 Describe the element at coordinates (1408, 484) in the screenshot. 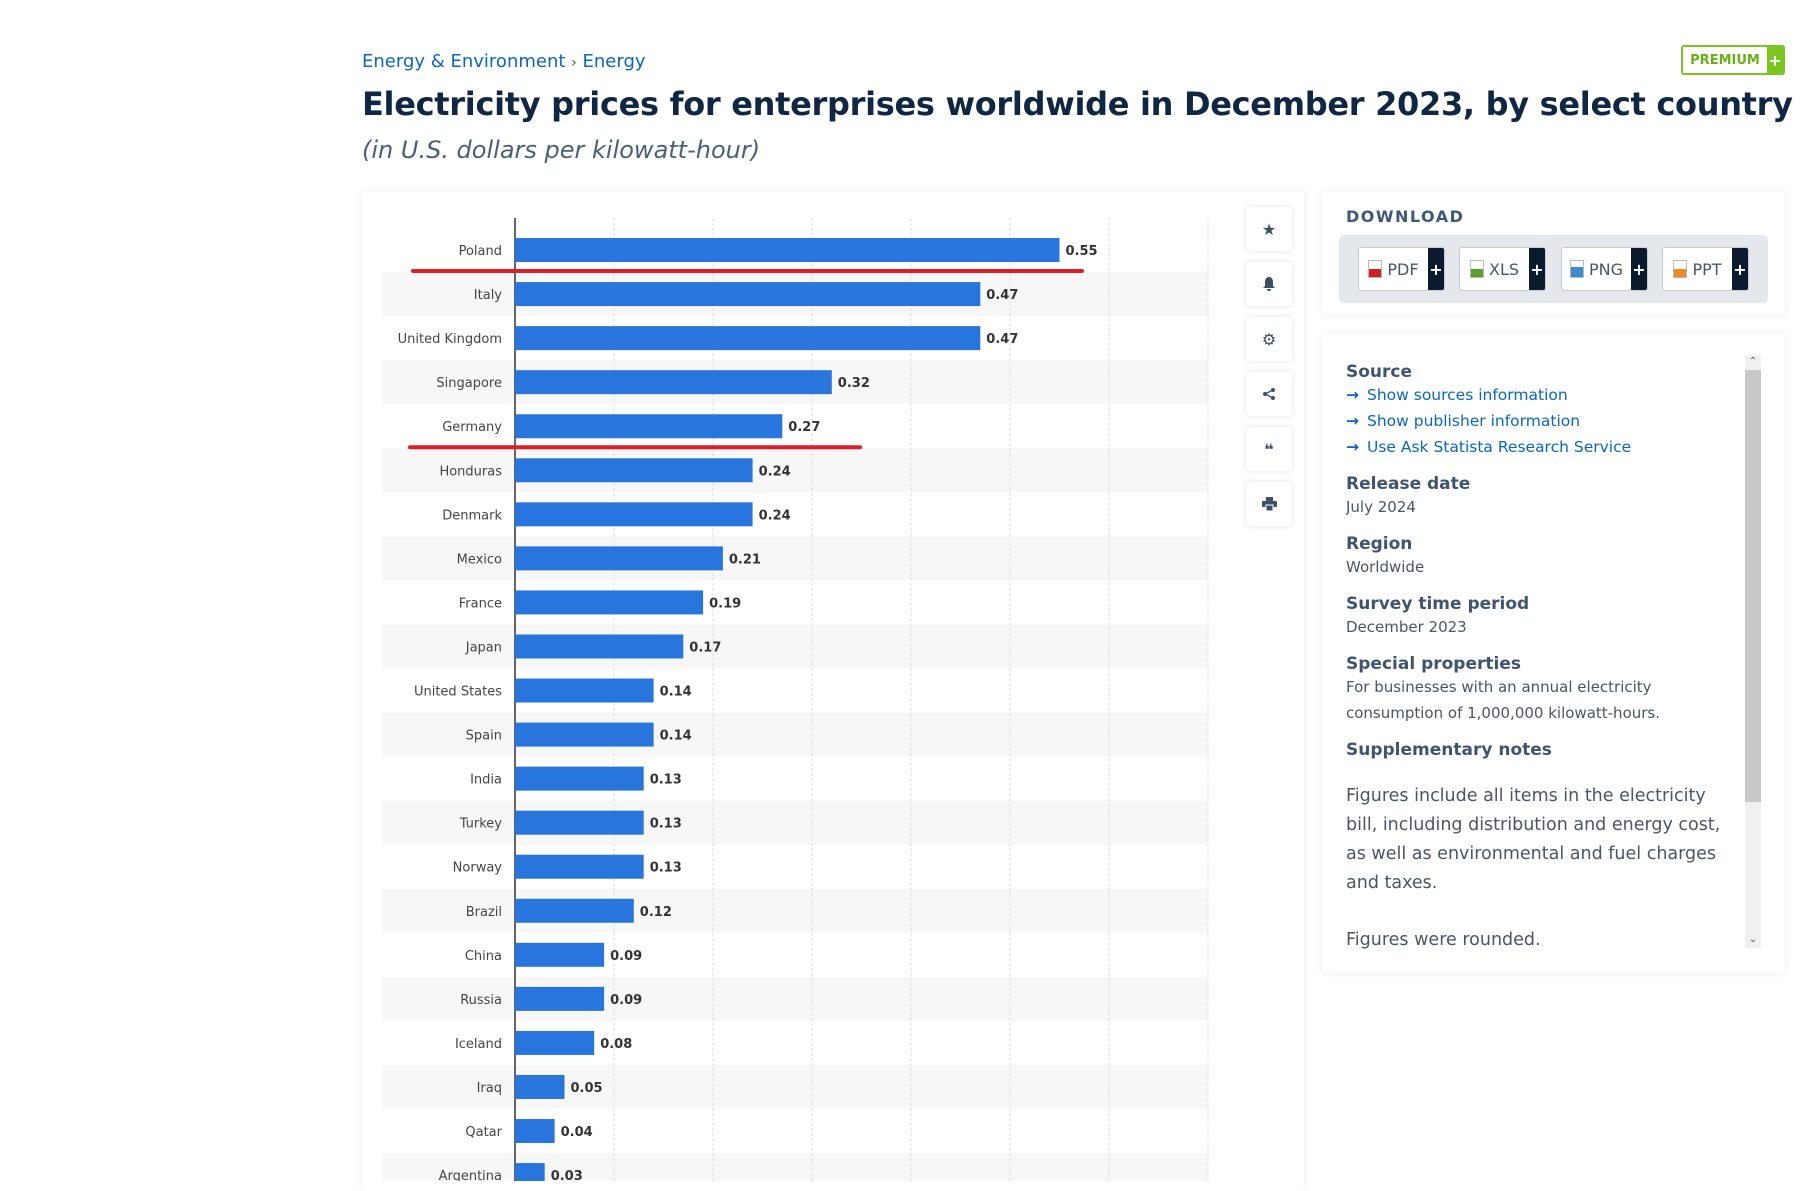

I see `release-date-heading: Release date` at that location.